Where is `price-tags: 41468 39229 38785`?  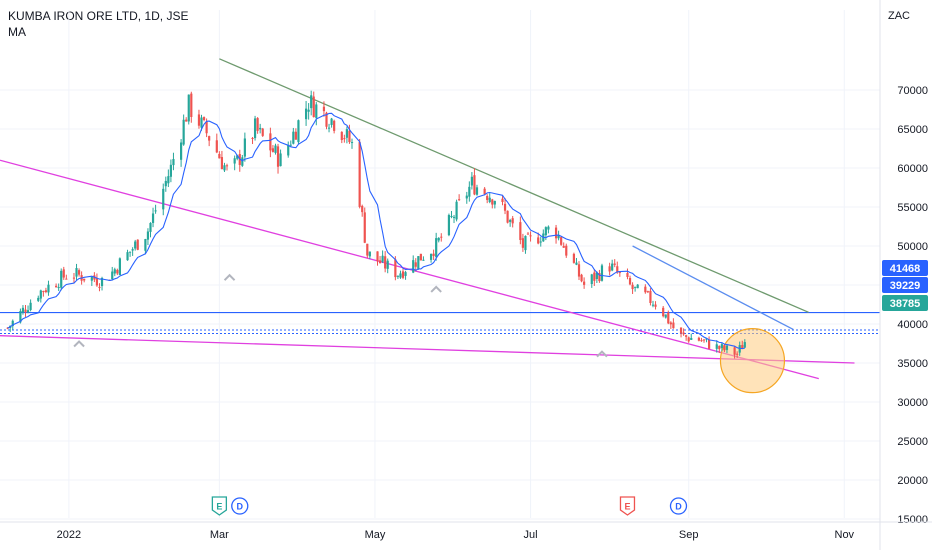 price-tags: 41468 39229 38785 is located at coordinates (905, 285).